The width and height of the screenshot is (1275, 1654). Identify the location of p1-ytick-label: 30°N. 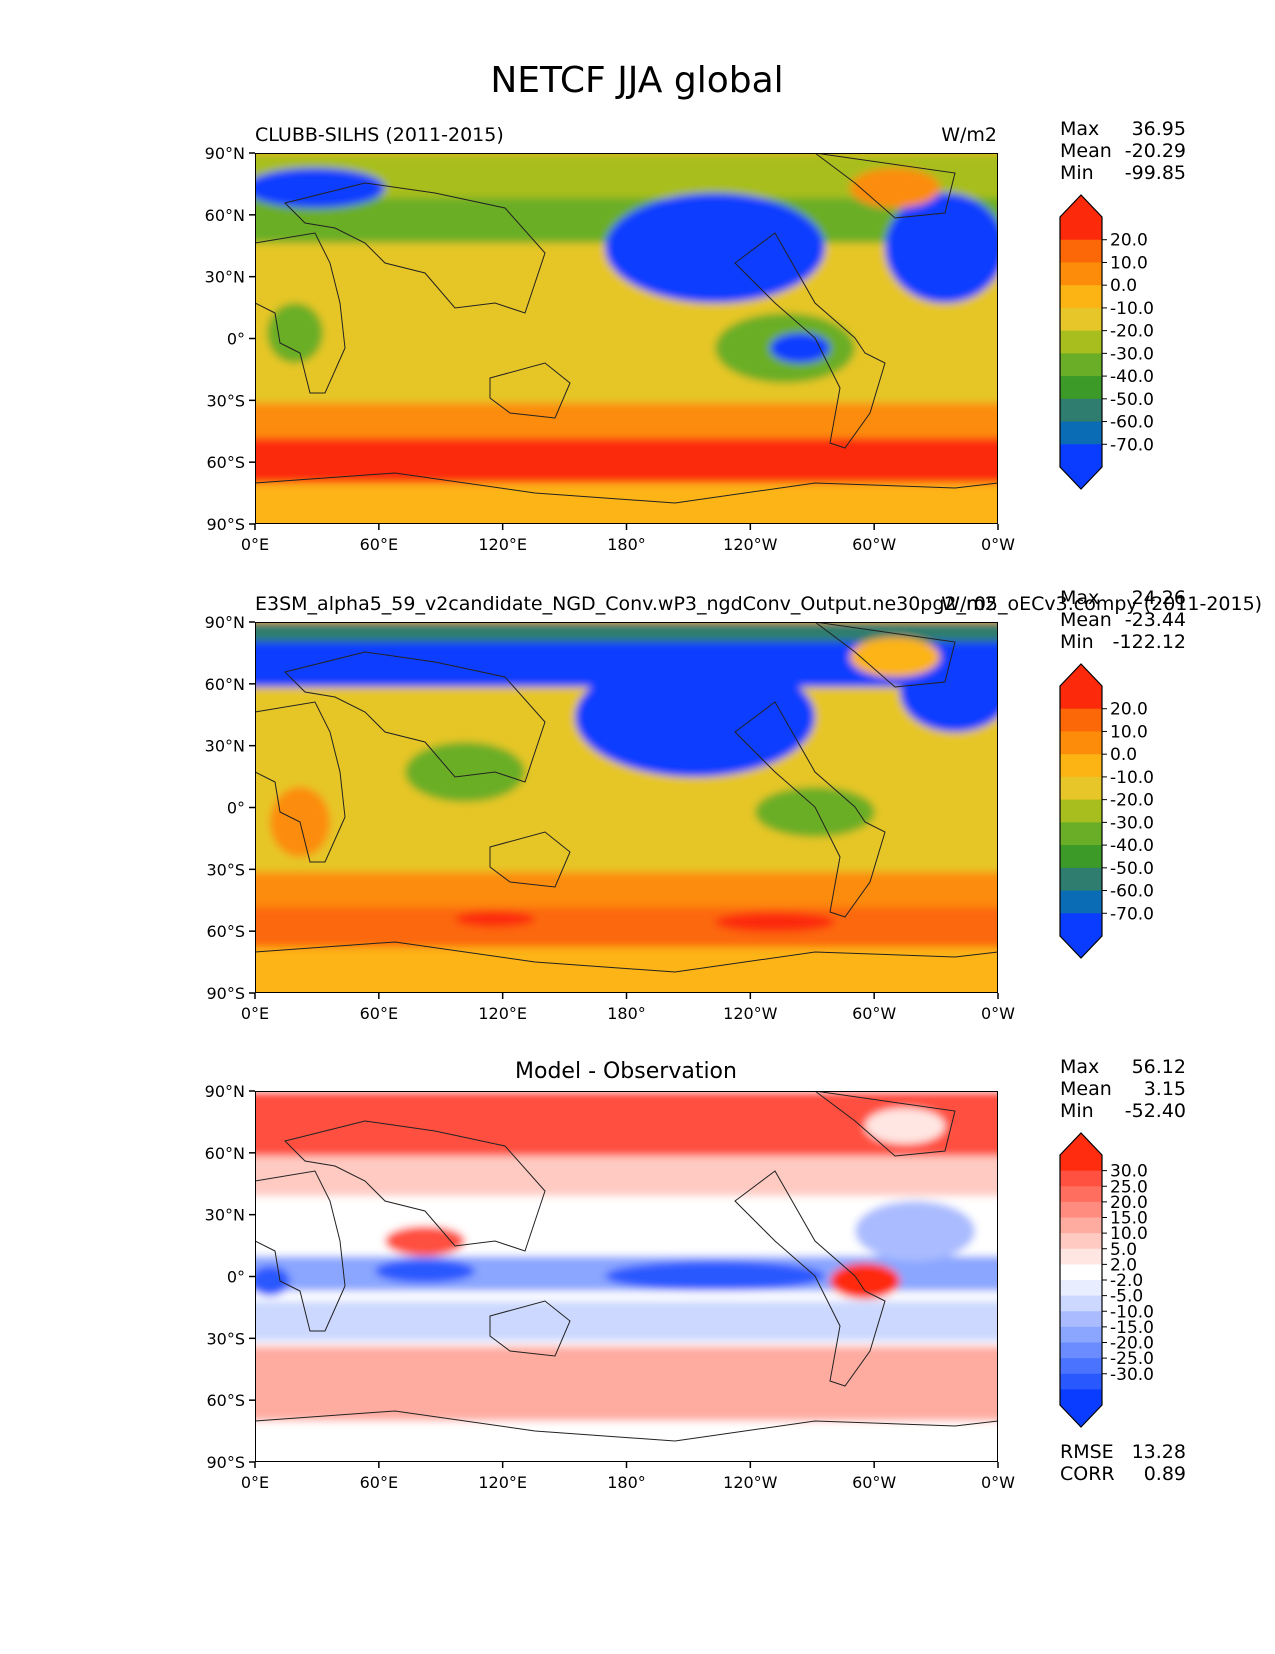
(225, 277).